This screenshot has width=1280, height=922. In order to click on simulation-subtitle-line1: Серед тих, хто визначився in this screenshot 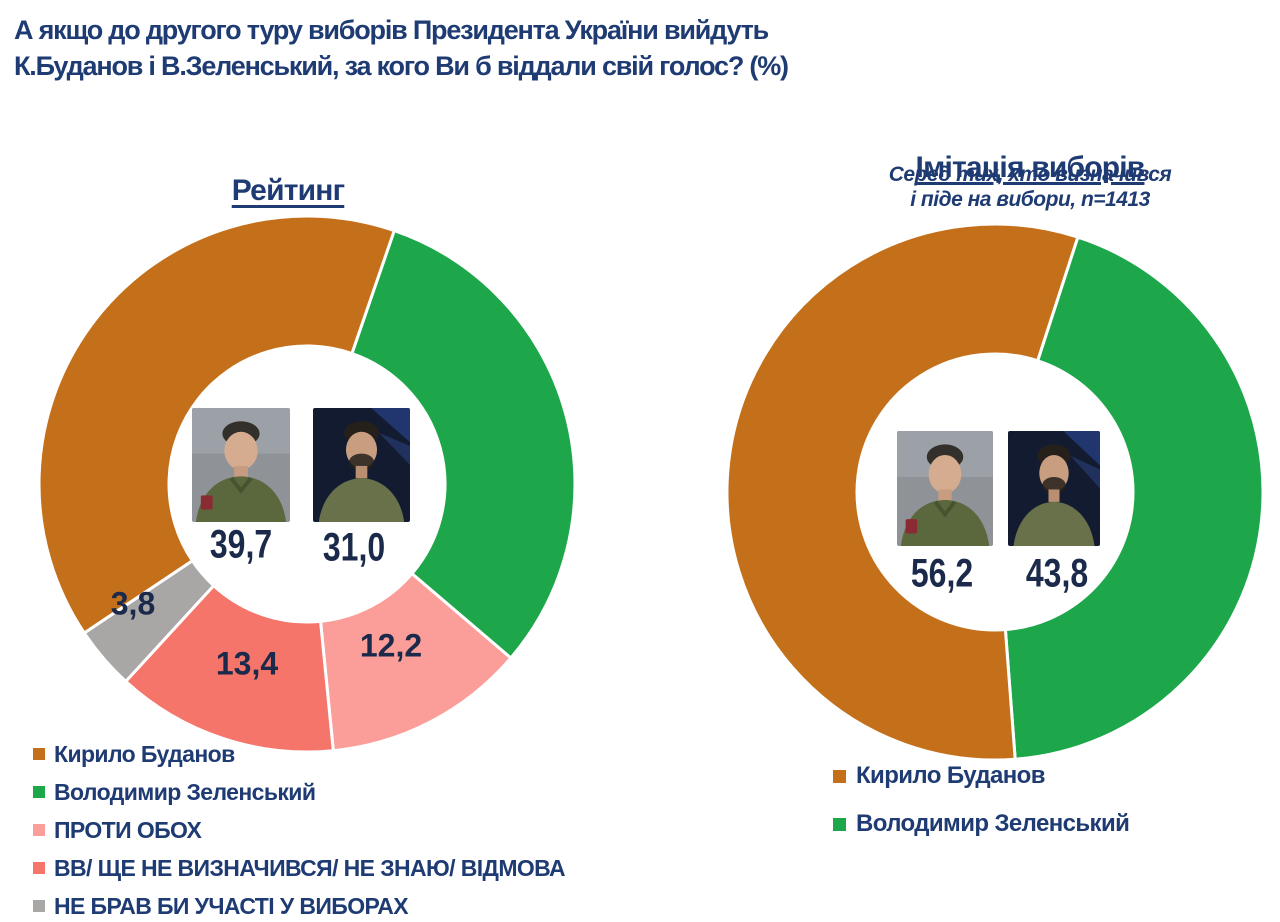, I will do `click(1030, 174)`.